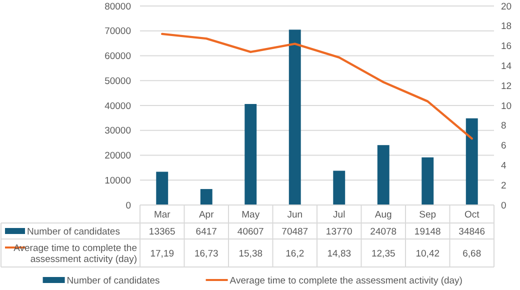 The width and height of the screenshot is (520, 290). I want to click on y-tick-label: 60000, so click(117, 56).